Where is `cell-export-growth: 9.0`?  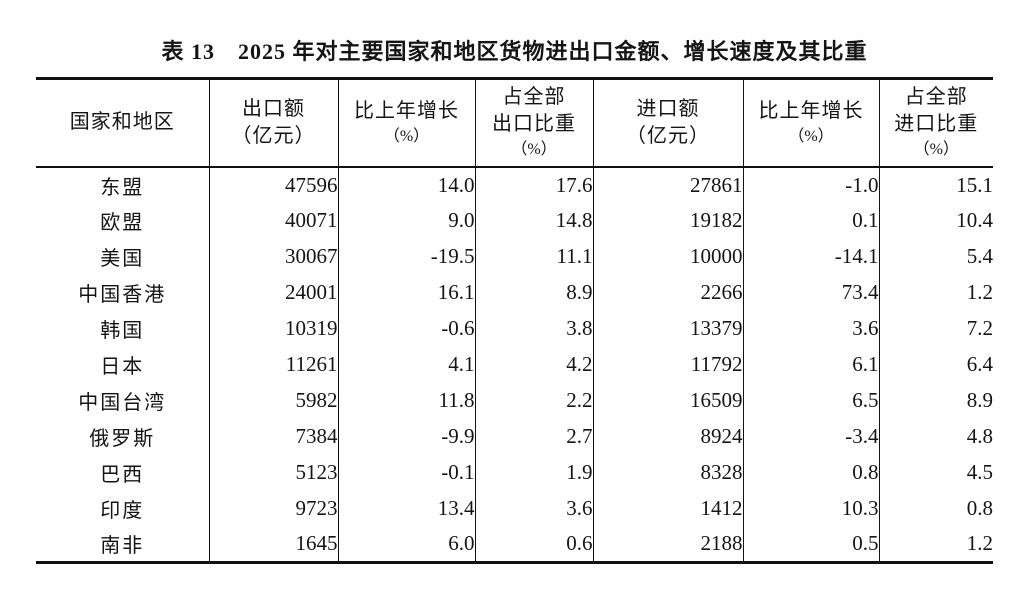
cell-export-growth: 9.0 is located at coordinates (406, 220).